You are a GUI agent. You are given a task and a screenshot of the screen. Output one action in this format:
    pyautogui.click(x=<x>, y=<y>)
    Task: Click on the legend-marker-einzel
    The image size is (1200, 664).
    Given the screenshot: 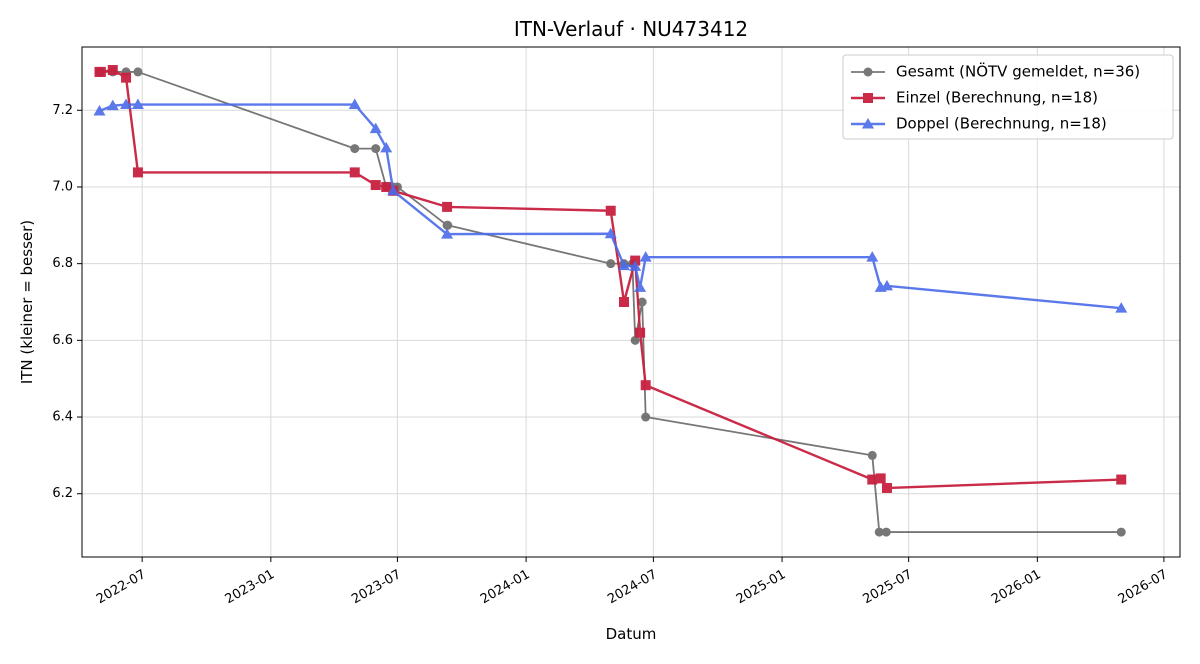 What is the action you would take?
    pyautogui.click(x=868, y=98)
    